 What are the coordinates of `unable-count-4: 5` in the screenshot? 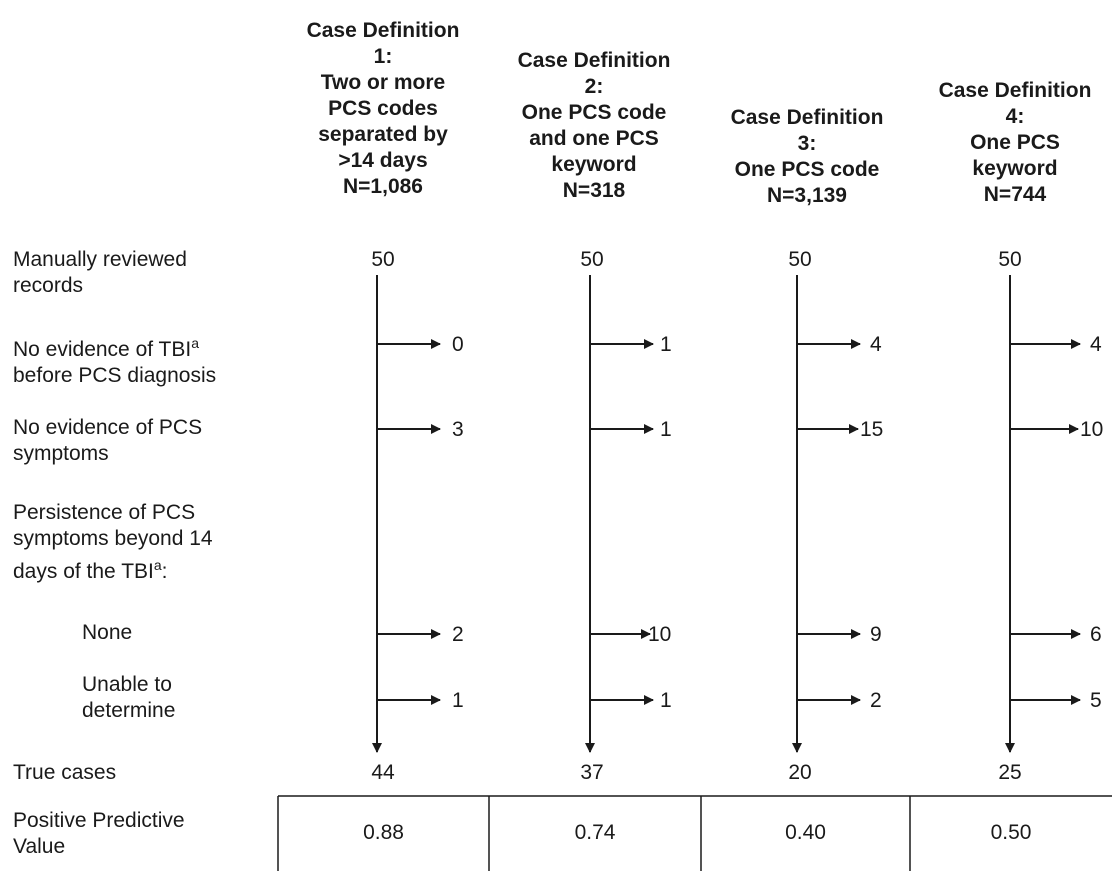 It's located at (1096, 700).